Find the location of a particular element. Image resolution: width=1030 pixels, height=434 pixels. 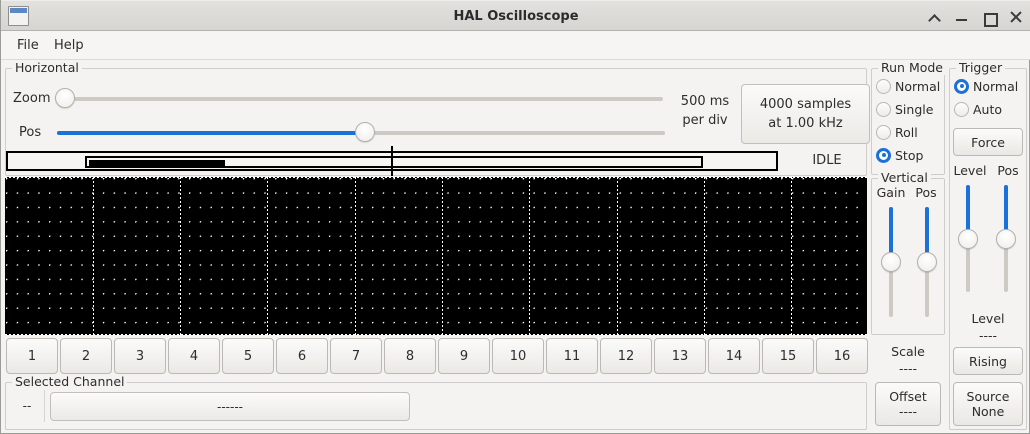

scope-gridline-v4 is located at coordinates (355, 256).